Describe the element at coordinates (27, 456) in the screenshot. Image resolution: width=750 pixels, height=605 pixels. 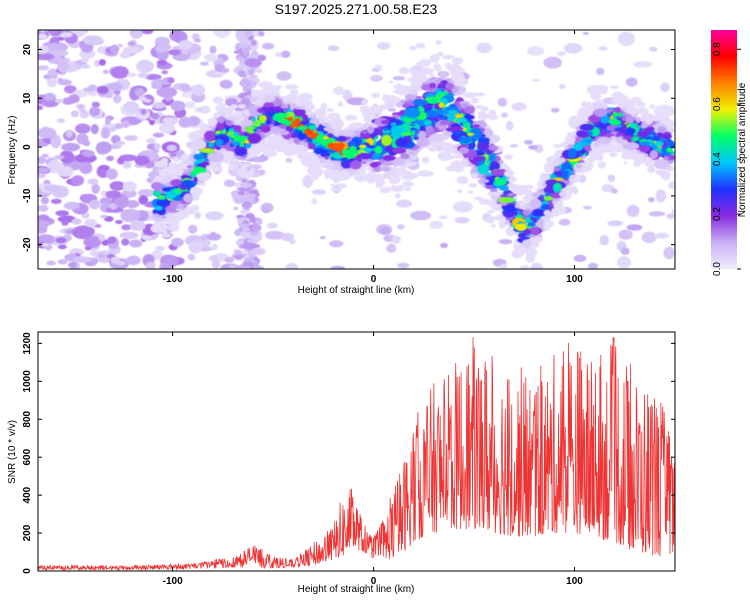
I see `y-tick-label: 600` at that location.